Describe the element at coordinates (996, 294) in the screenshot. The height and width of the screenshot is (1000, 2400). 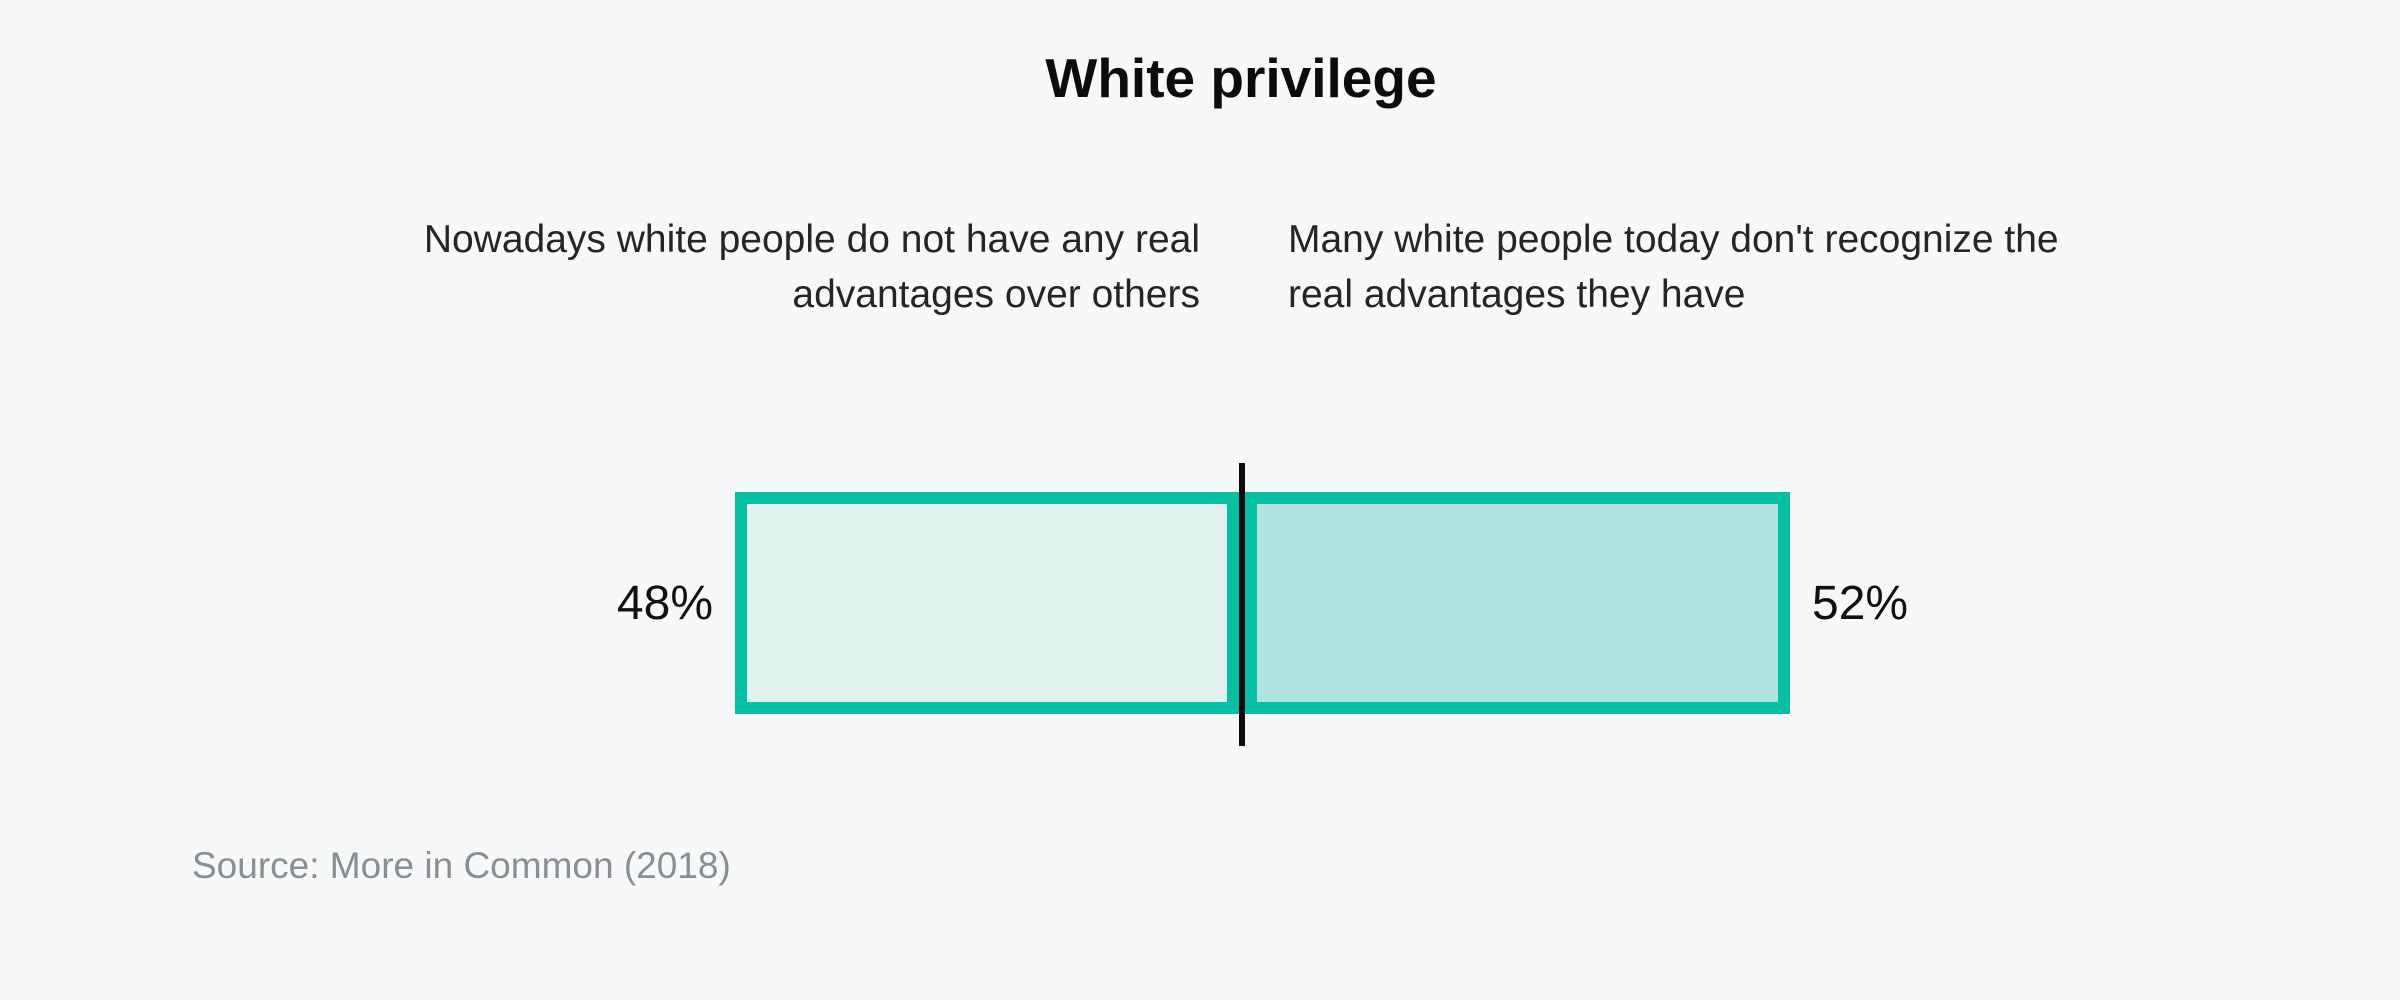
I see `statement-left-line-2: advantages over others` at that location.